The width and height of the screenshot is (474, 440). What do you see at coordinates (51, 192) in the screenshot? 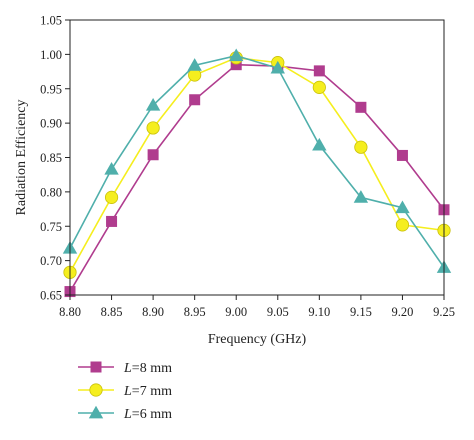
I see `y-tick-label: 0.80` at bounding box center [51, 192].